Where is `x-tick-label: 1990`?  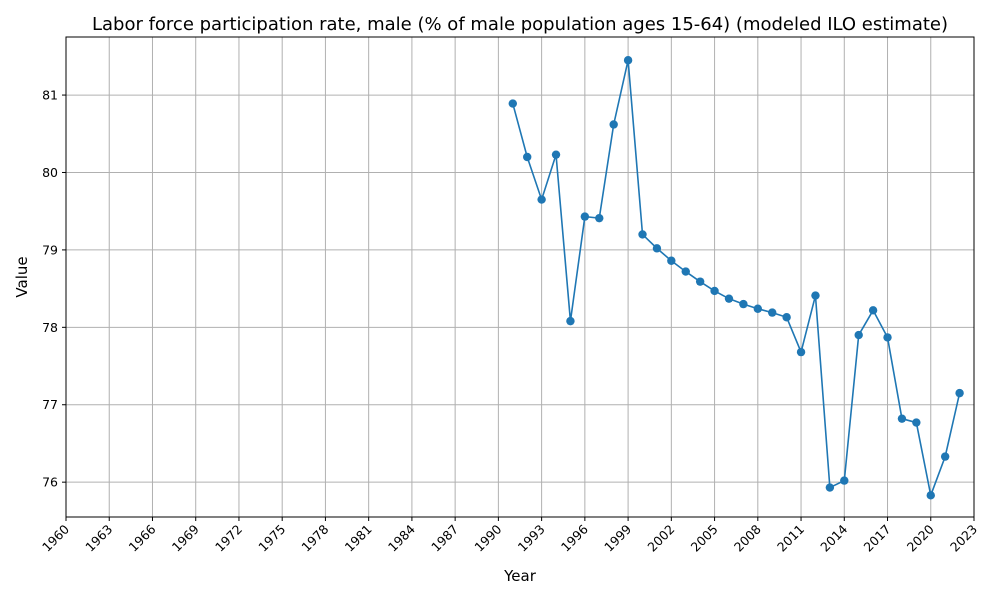
x-tick-label: 1990 is located at coordinates (487, 537).